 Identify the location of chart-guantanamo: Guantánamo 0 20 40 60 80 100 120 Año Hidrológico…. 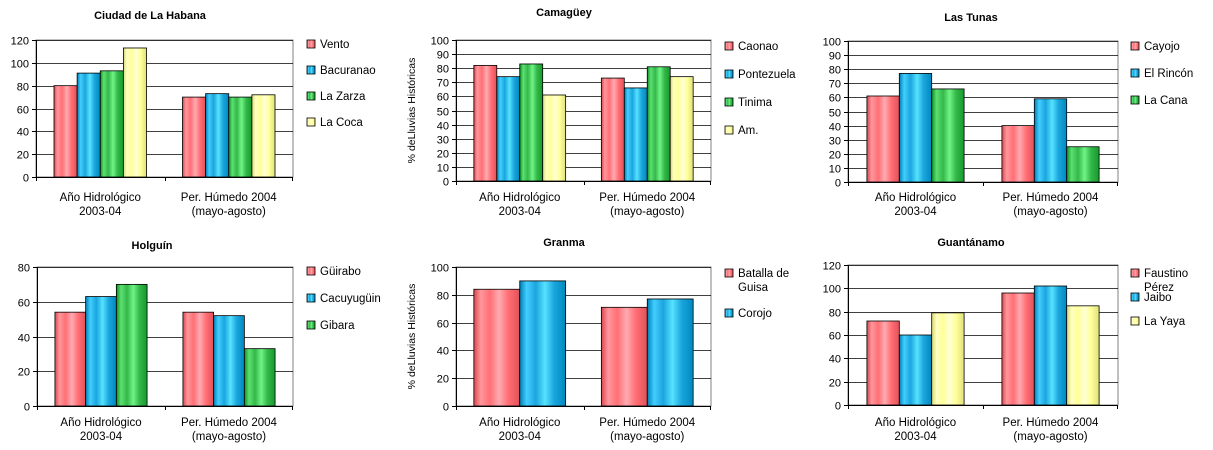
(1005, 340).